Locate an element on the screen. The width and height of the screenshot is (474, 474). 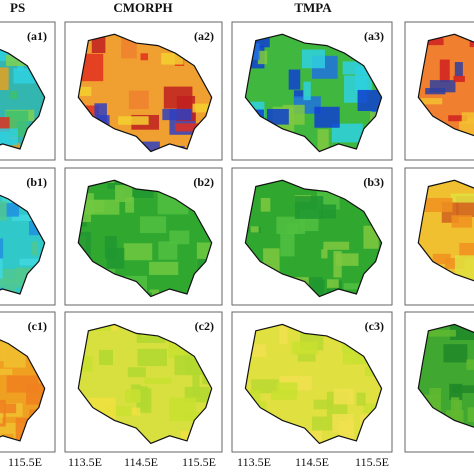
panel-label: (c2) is located at coordinates (204, 326).